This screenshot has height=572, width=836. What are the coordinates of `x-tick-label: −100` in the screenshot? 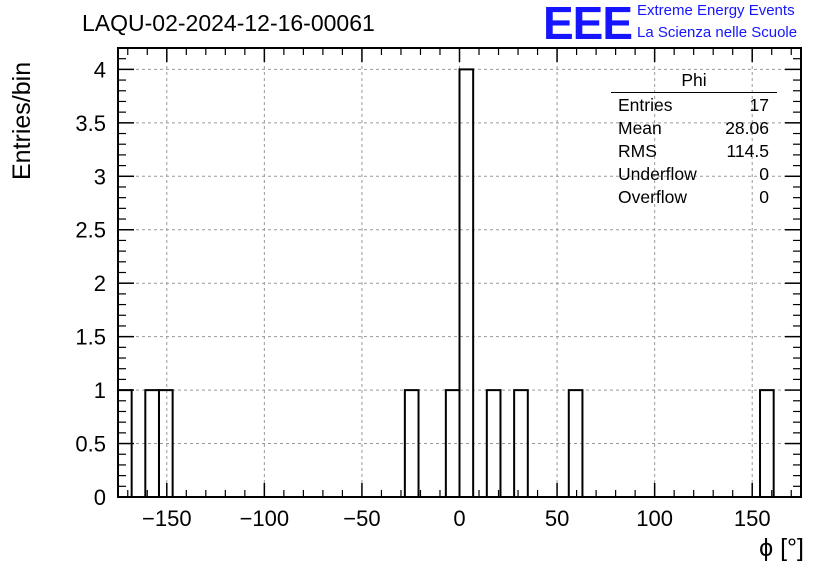 It's located at (265, 518).